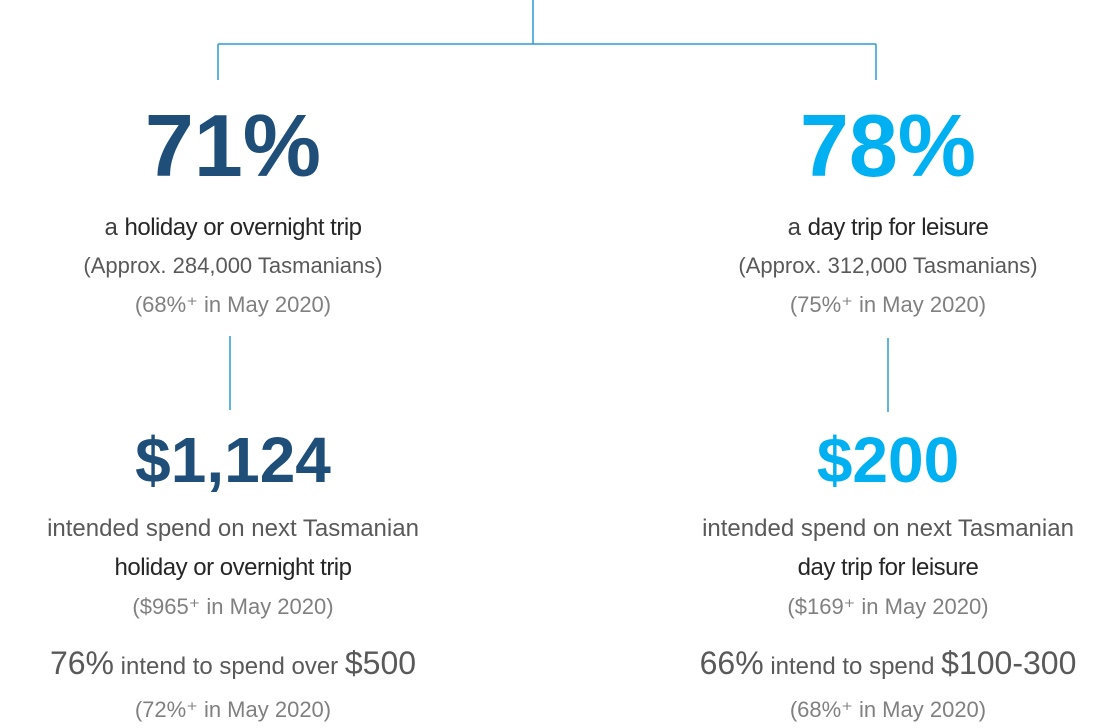 The image size is (1120, 728). What do you see at coordinates (233, 145) in the screenshot?
I see `percent: 71%` at bounding box center [233, 145].